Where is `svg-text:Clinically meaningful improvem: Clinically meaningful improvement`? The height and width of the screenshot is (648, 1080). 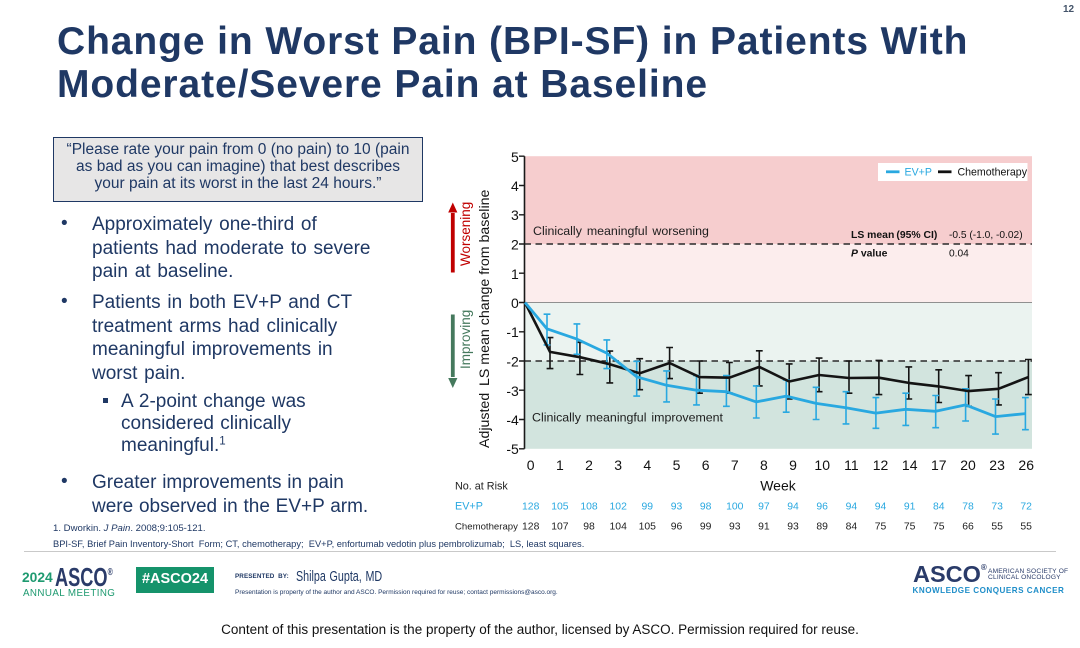 svg-text:Clinically meaningful improvem: Clinically meaningful improvement is located at coordinates (628, 417).